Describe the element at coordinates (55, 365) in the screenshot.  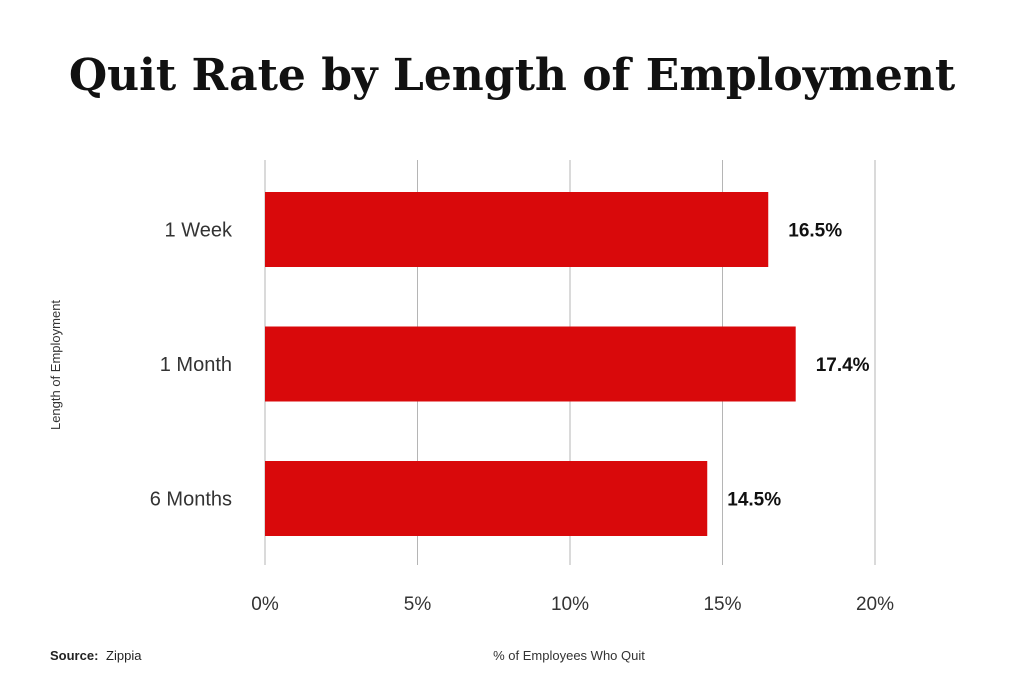
I see `y-axis-title: Length of Employment` at that location.